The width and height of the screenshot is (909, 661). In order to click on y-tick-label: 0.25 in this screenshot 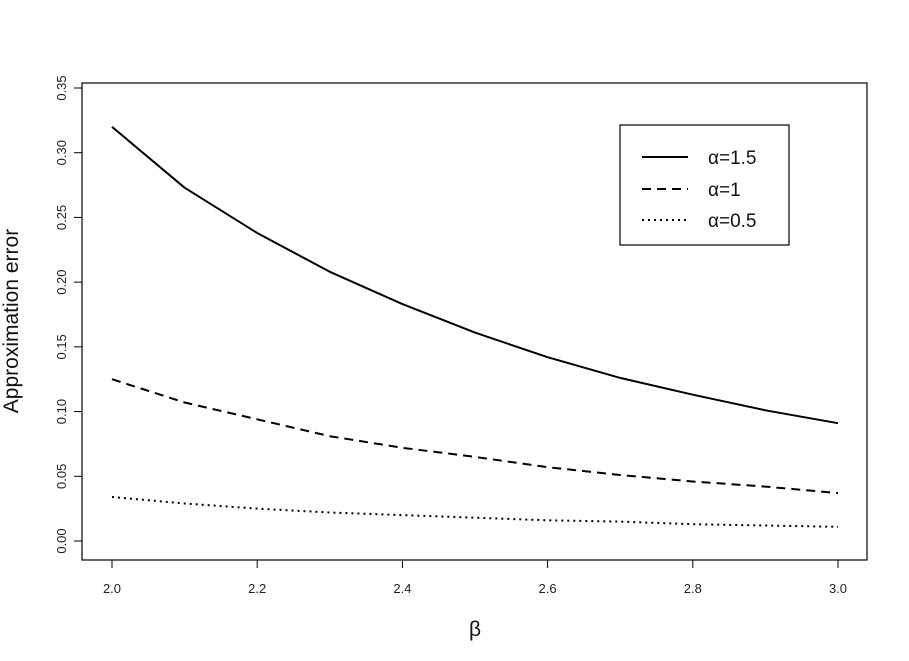, I will do `click(61, 217)`.